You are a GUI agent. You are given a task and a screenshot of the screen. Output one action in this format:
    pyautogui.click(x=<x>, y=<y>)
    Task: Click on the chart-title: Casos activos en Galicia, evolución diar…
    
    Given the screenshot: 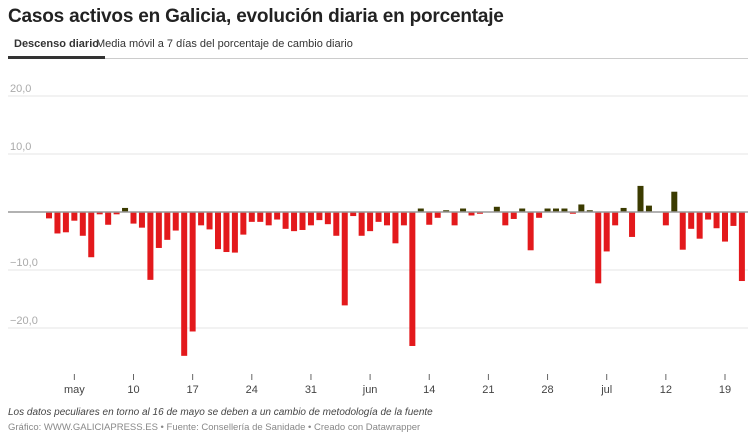 What is the action you would take?
    pyautogui.click(x=256, y=16)
    